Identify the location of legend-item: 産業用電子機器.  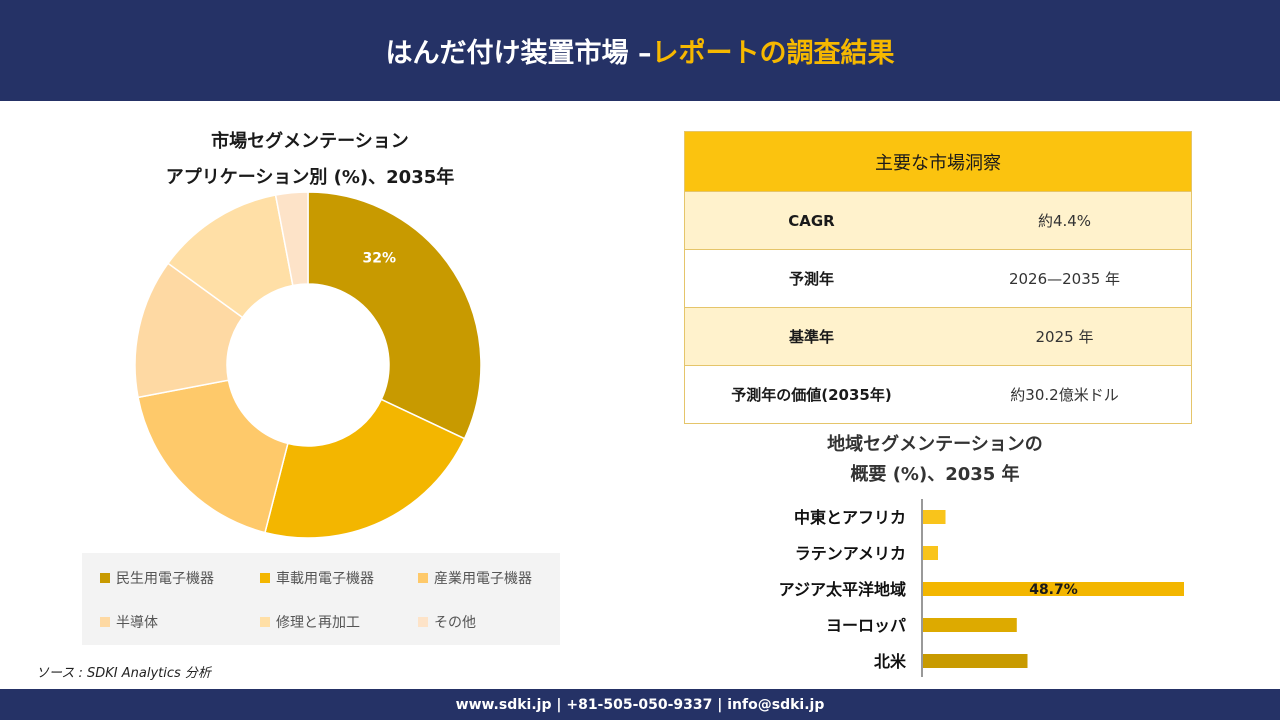
(475, 578).